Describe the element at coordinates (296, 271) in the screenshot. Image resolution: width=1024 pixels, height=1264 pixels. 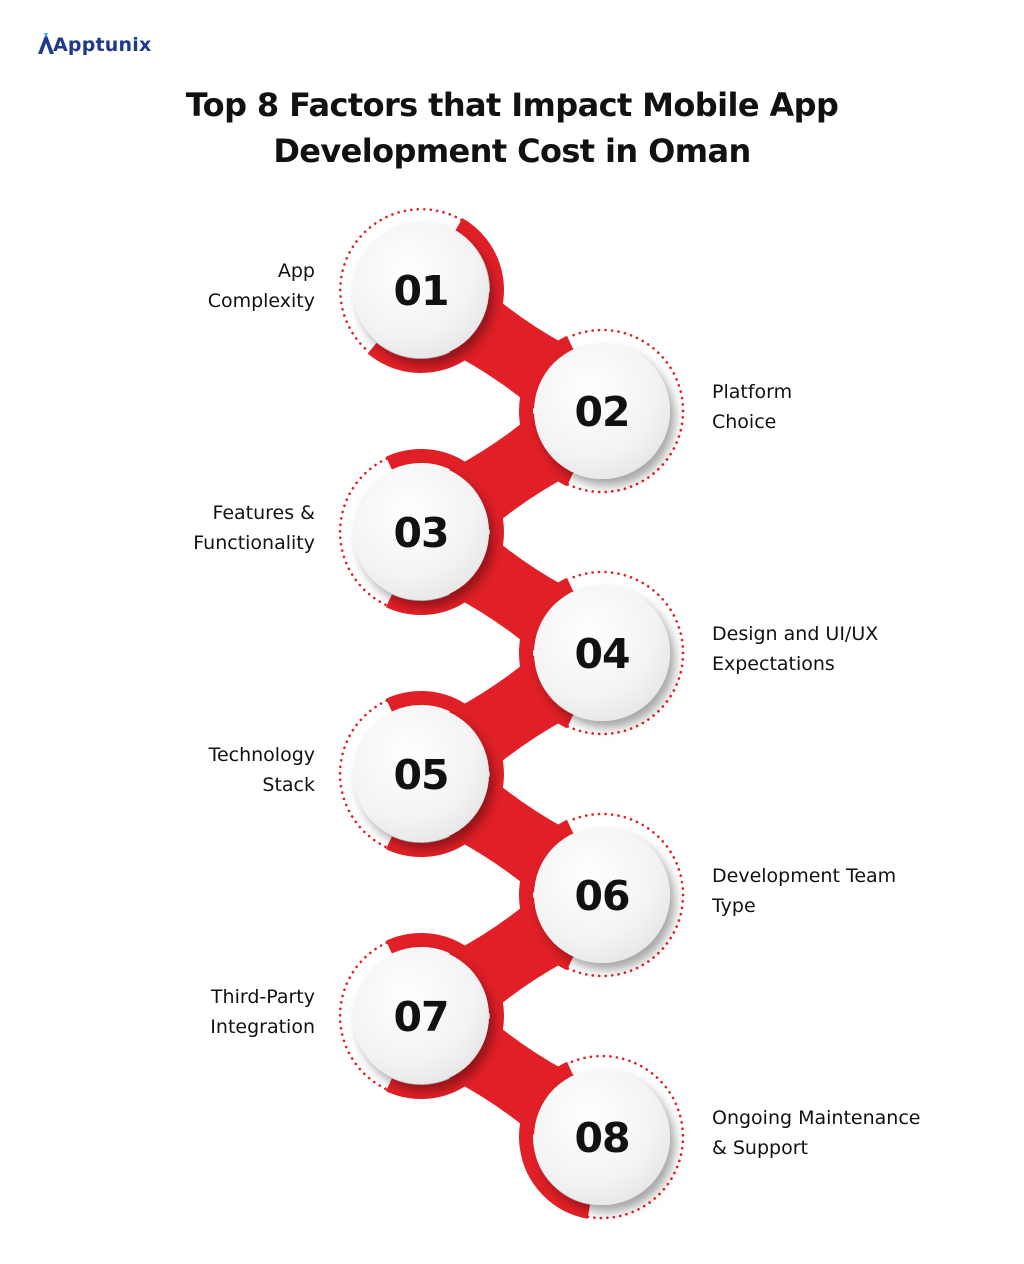
I see `factor-label-line-1: App` at that location.